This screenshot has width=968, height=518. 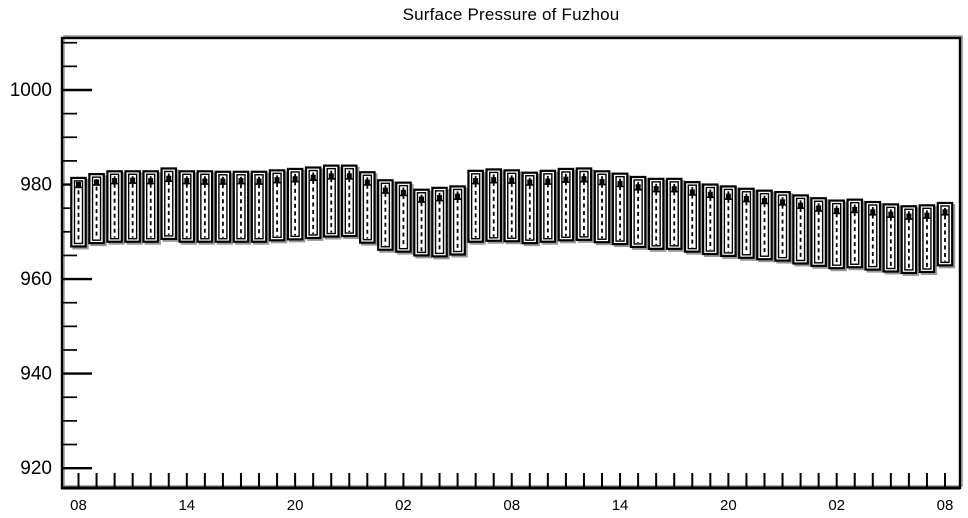 What do you see at coordinates (511, 14) in the screenshot?
I see `chart-title: Surface Pressure of Fuzhou` at bounding box center [511, 14].